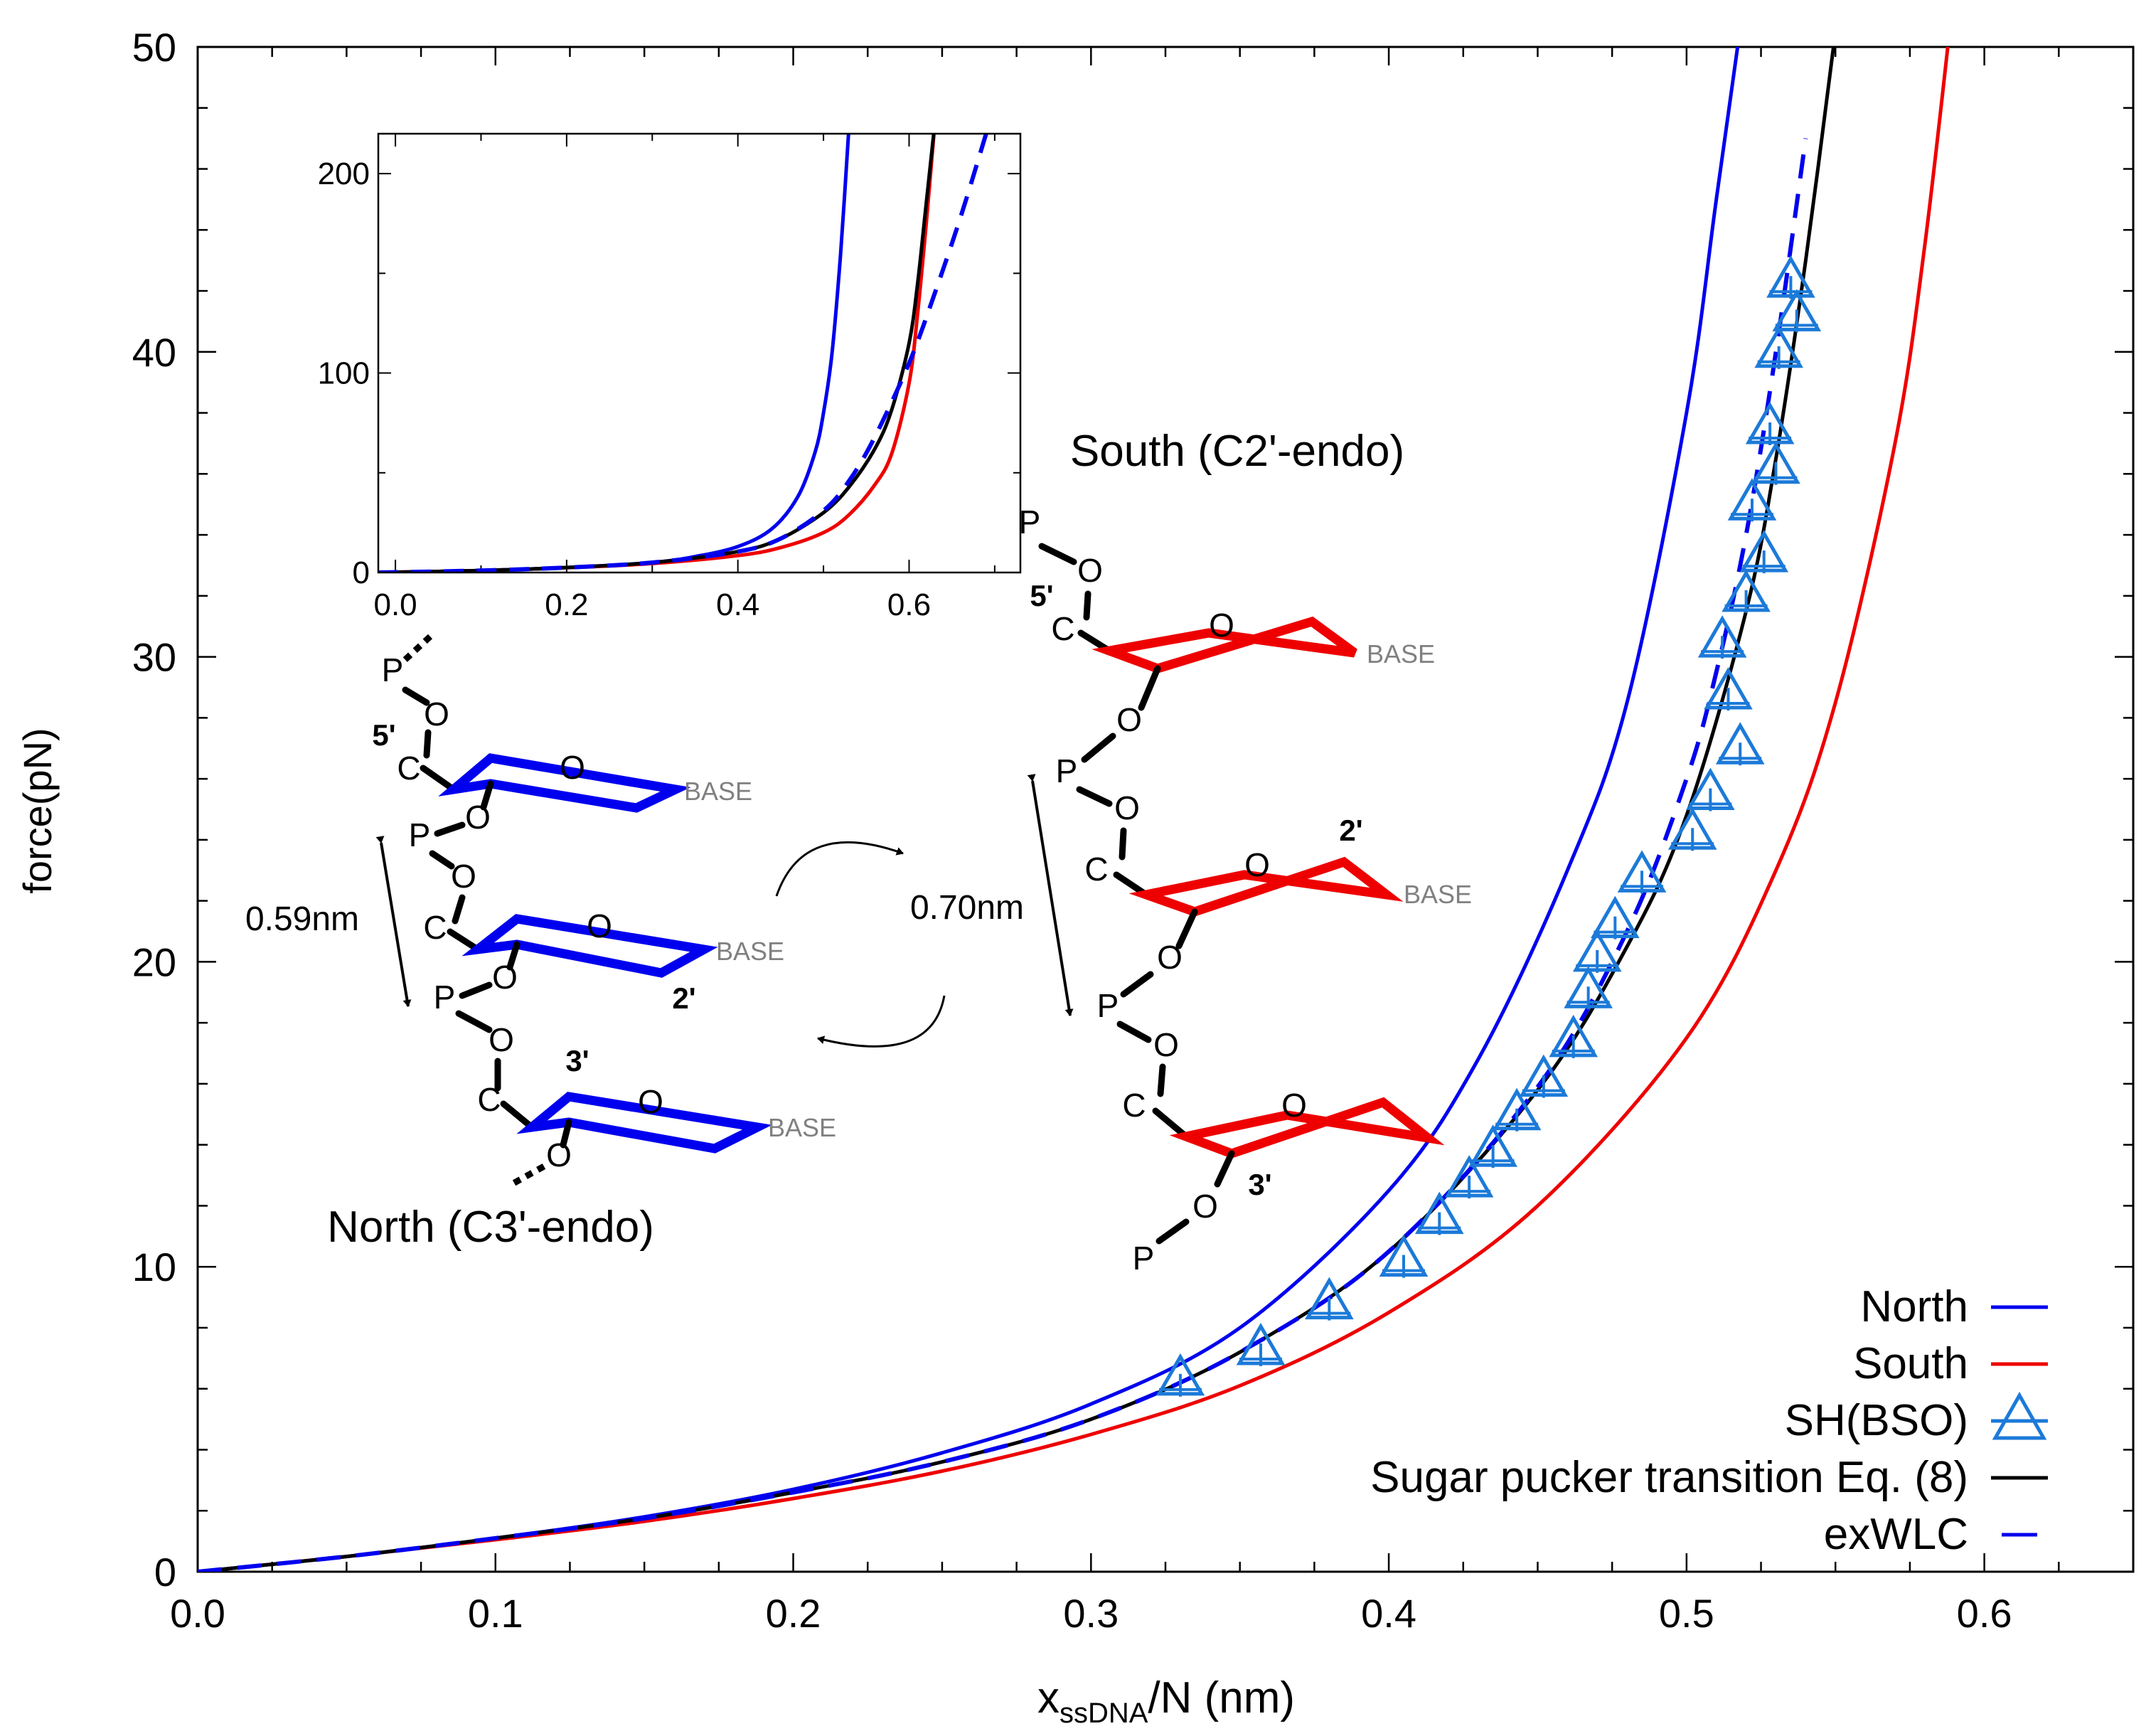  What do you see at coordinates (154, 1267) in the screenshot?
I see `y-tick-label: 10` at bounding box center [154, 1267].